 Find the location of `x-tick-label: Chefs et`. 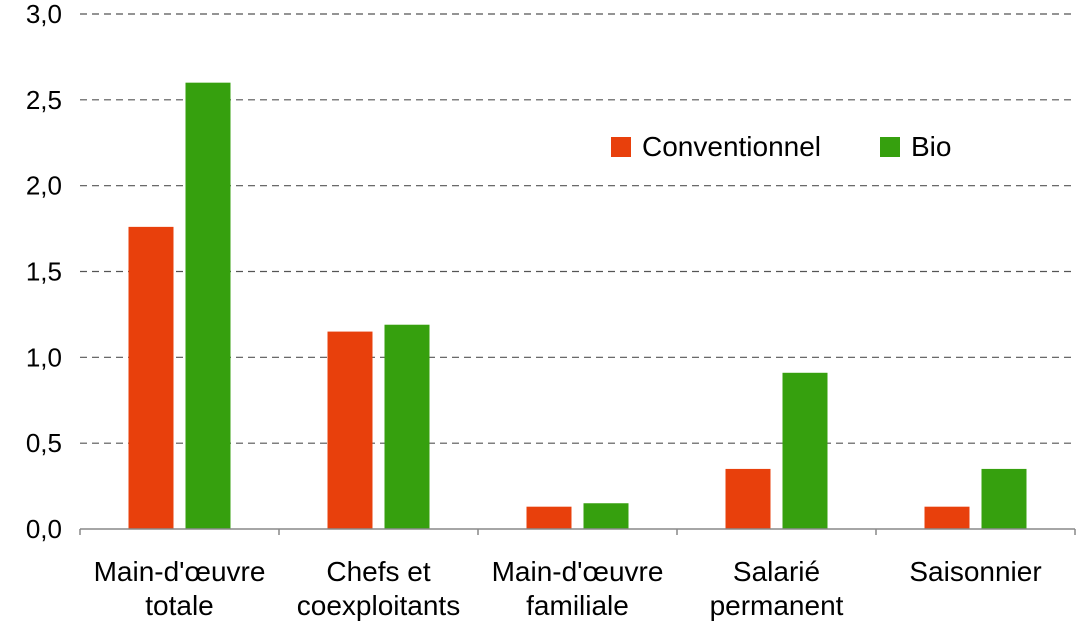

x-tick-label: Chefs et is located at coordinates (378, 571).